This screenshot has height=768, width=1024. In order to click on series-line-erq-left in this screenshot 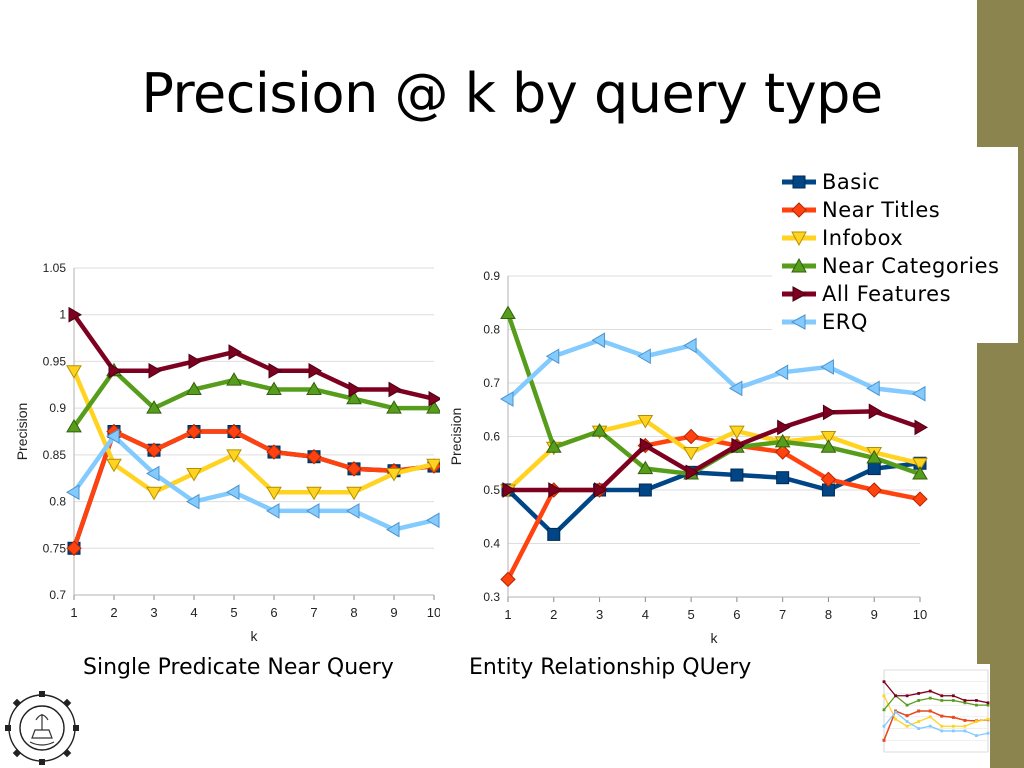, I will do `click(253, 482)`.